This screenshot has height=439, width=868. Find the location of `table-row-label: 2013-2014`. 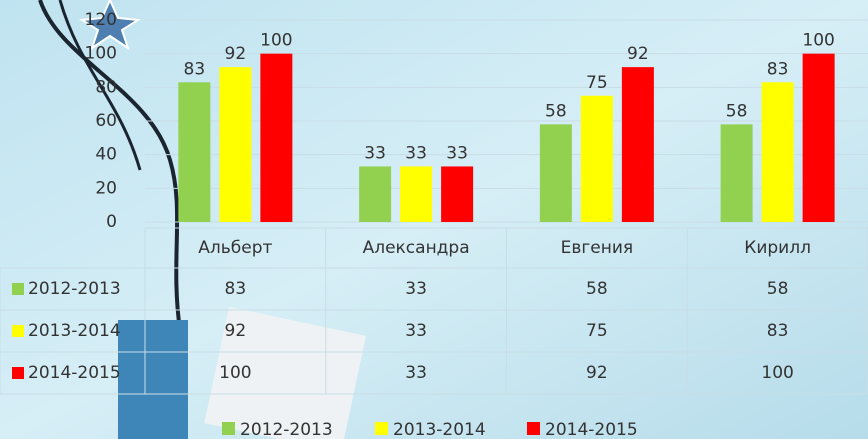

table-row-label: 2013-2014 is located at coordinates (74, 331).